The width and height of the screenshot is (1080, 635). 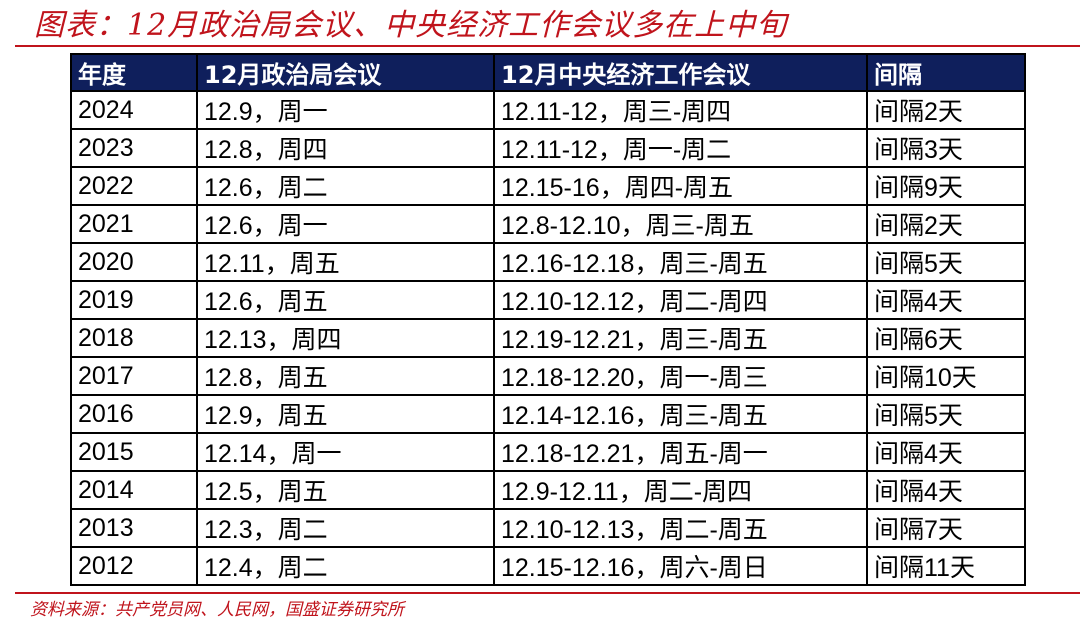 What do you see at coordinates (680, 528) in the screenshot?
I see `cell-conference-dates: 12.10-12.13，周二-周五` at bounding box center [680, 528].